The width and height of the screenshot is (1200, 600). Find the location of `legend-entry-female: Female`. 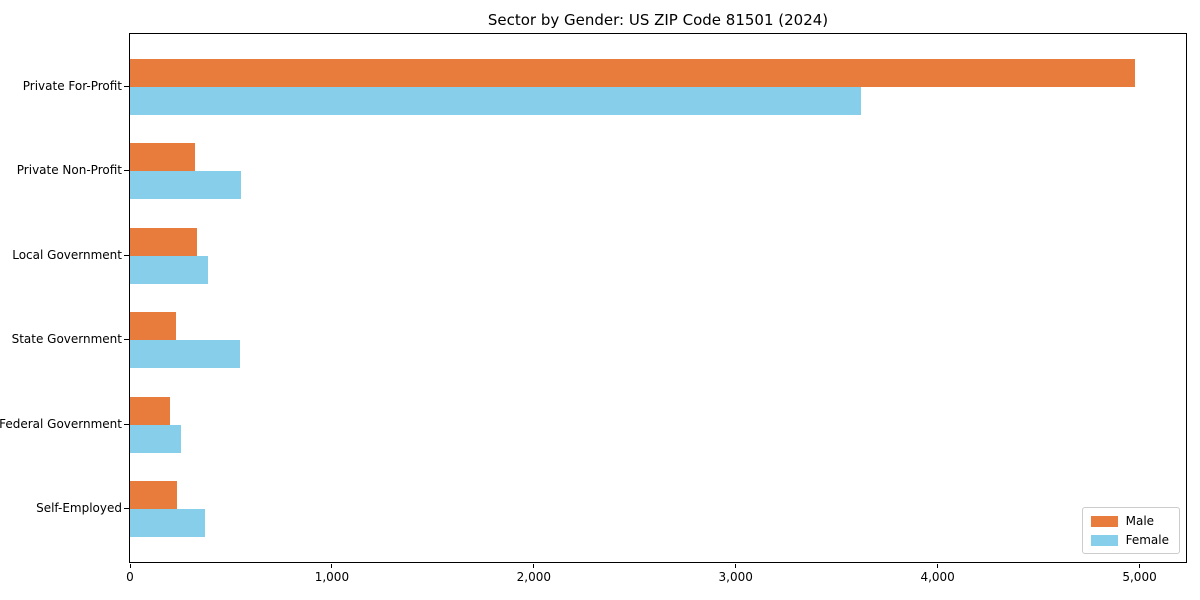

legend-entry-female: Female is located at coordinates (1129, 540).